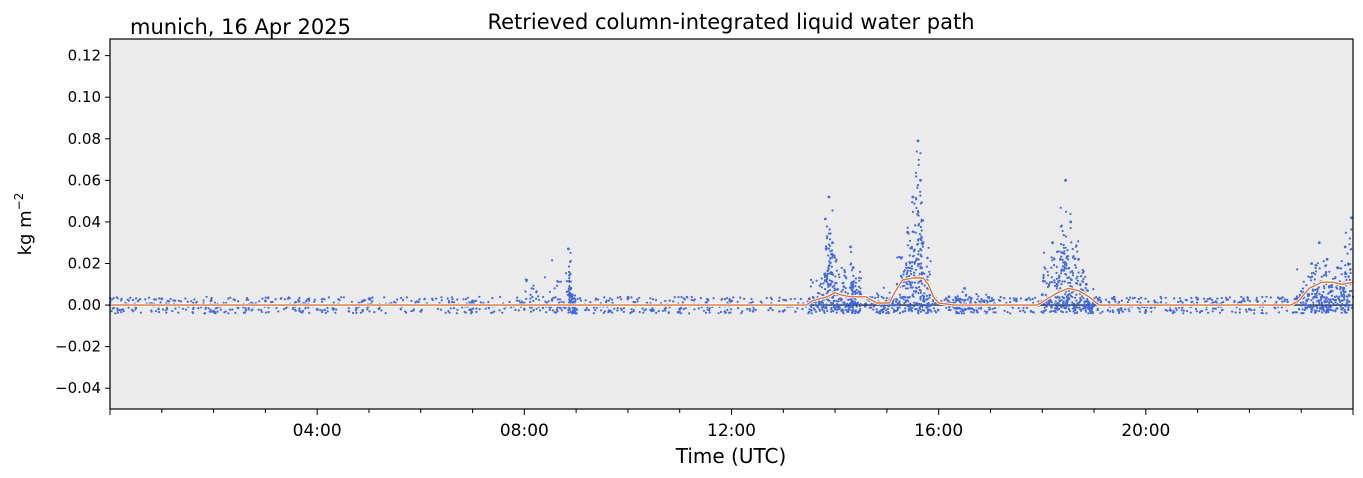 The width and height of the screenshot is (1363, 478). Describe the element at coordinates (1145, 431) in the screenshot. I see `x-tick-label: 20:00` at that location.